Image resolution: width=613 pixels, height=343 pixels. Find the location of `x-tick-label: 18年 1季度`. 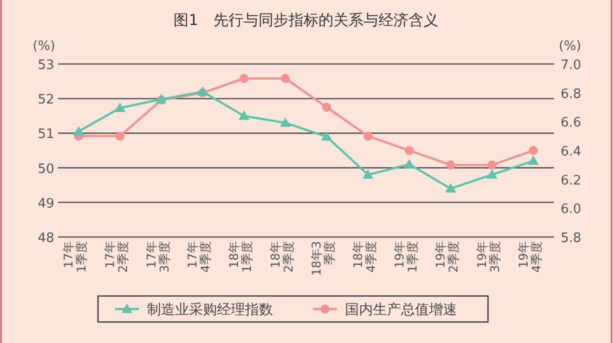

x-tick-label: 18年 1季度 is located at coordinates (240, 257).